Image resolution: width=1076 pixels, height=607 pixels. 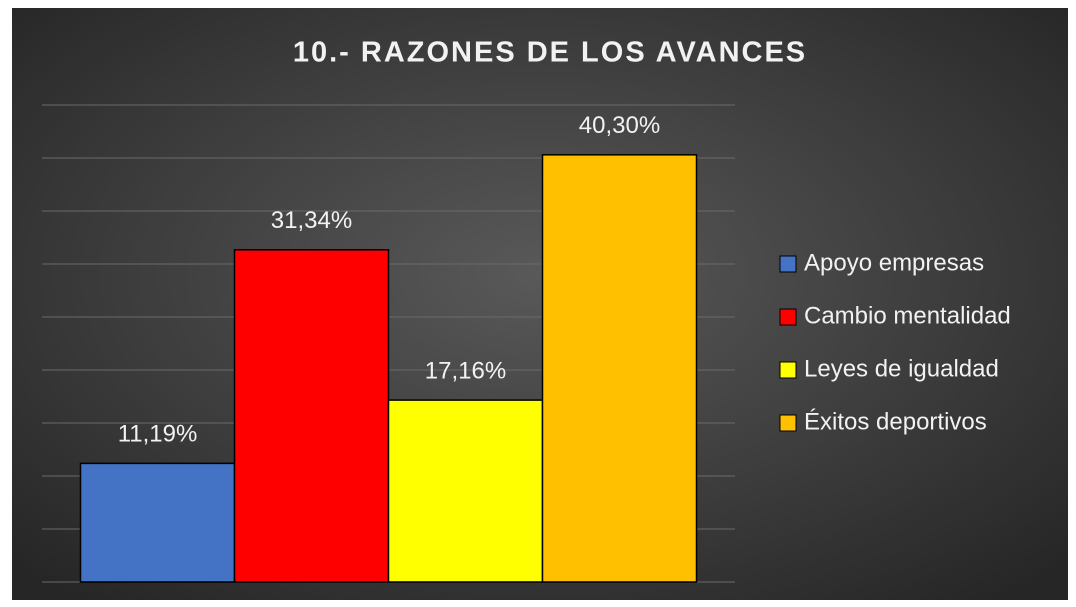 What do you see at coordinates (619, 125) in the screenshot?
I see `value-label: 40,30%` at bounding box center [619, 125].